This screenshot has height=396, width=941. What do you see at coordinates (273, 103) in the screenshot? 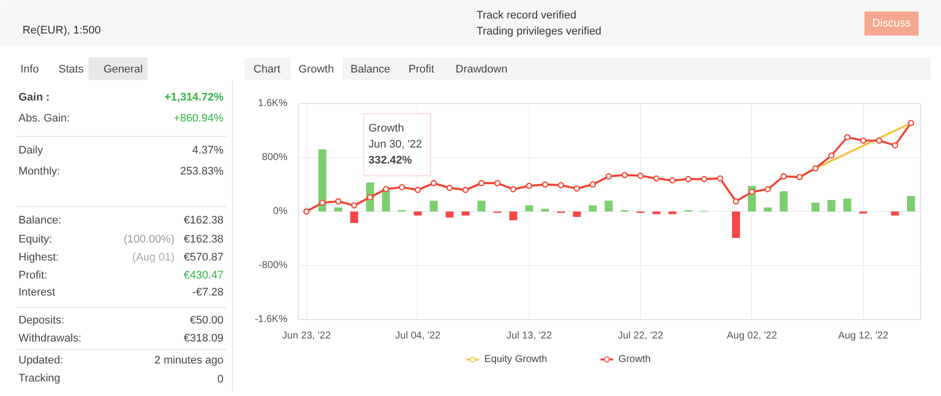
I see `y-tick-label: 1.6K%` at bounding box center [273, 103].